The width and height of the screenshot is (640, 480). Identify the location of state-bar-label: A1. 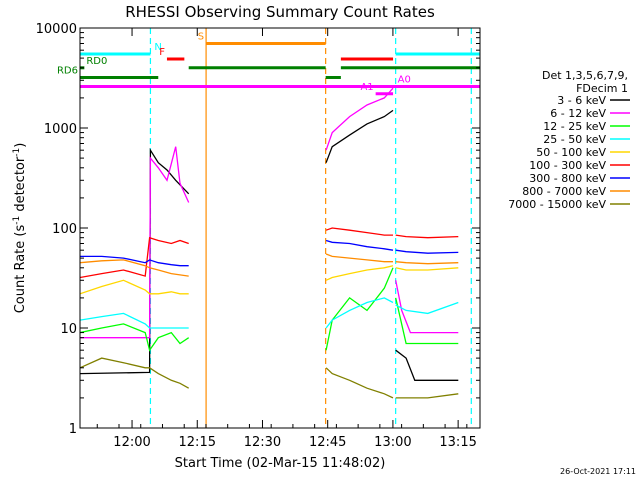
(366, 87).